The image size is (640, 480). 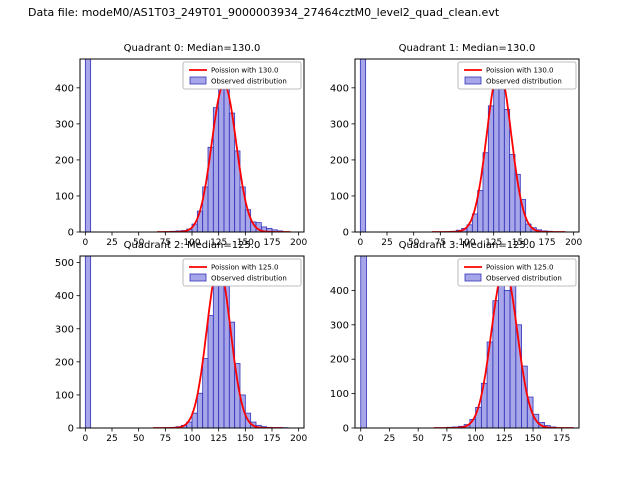 I want to click on y-tick-labels: 0 100 200 300 400 500, so click(x=67, y=346).